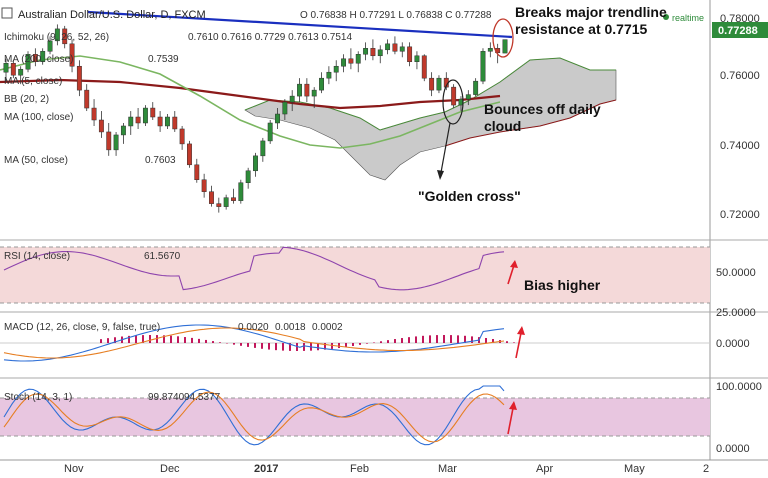 The width and height of the screenshot is (768, 478). I want to click on macd-line, so click(254, 343).